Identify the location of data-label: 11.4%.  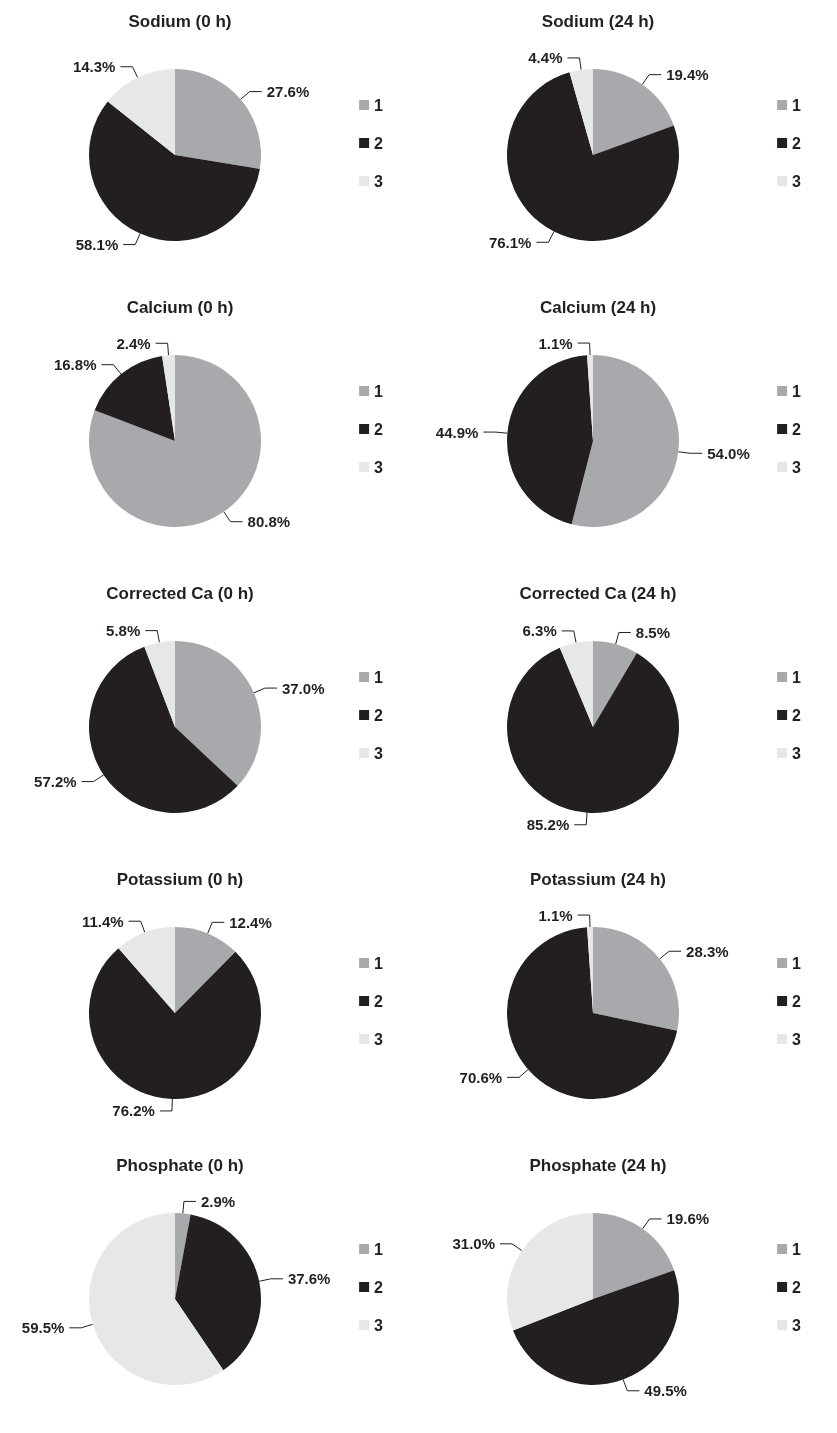
(102, 921).